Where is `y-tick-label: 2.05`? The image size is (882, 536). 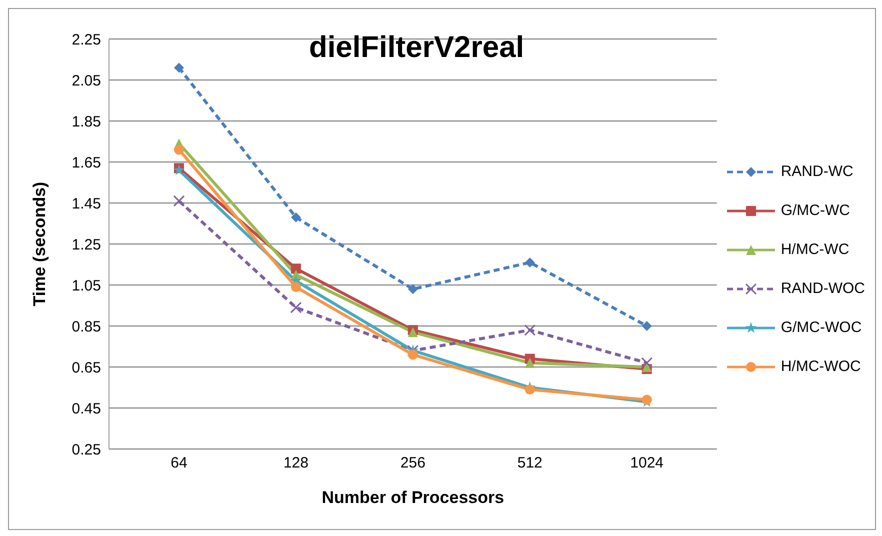 y-tick-label: 2.05 is located at coordinates (86, 81).